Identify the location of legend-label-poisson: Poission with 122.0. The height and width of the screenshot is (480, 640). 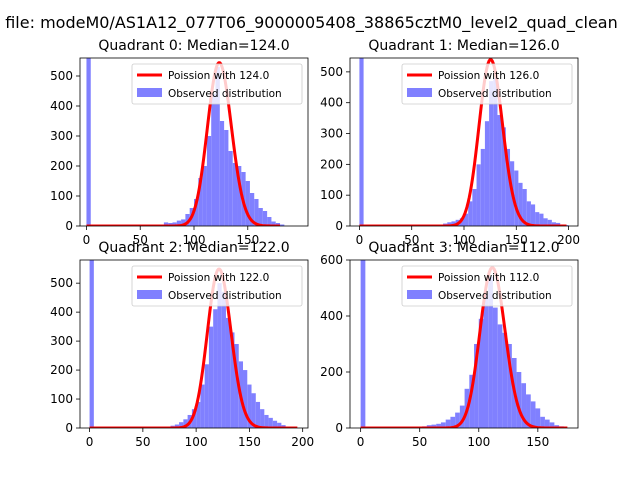
(218, 278).